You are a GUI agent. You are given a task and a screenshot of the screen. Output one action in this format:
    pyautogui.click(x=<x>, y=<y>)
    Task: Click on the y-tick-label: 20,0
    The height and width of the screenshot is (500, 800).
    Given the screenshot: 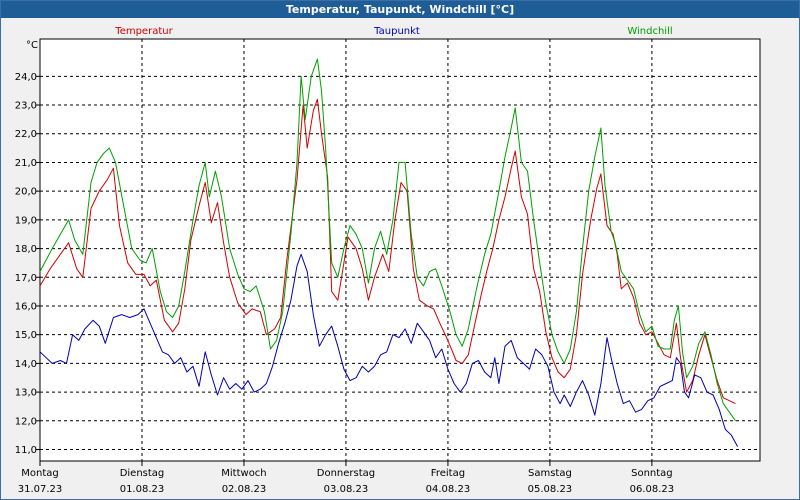 What is the action you would take?
    pyautogui.click(x=26, y=192)
    